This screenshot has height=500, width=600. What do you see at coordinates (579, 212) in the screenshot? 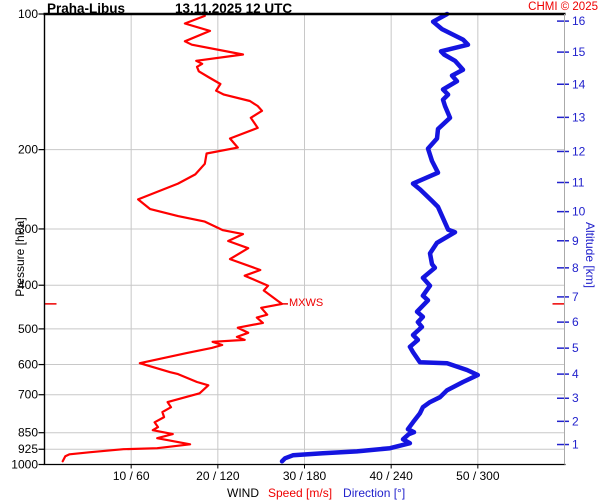
I see `altitude-tick-label: 10` at bounding box center [579, 212].